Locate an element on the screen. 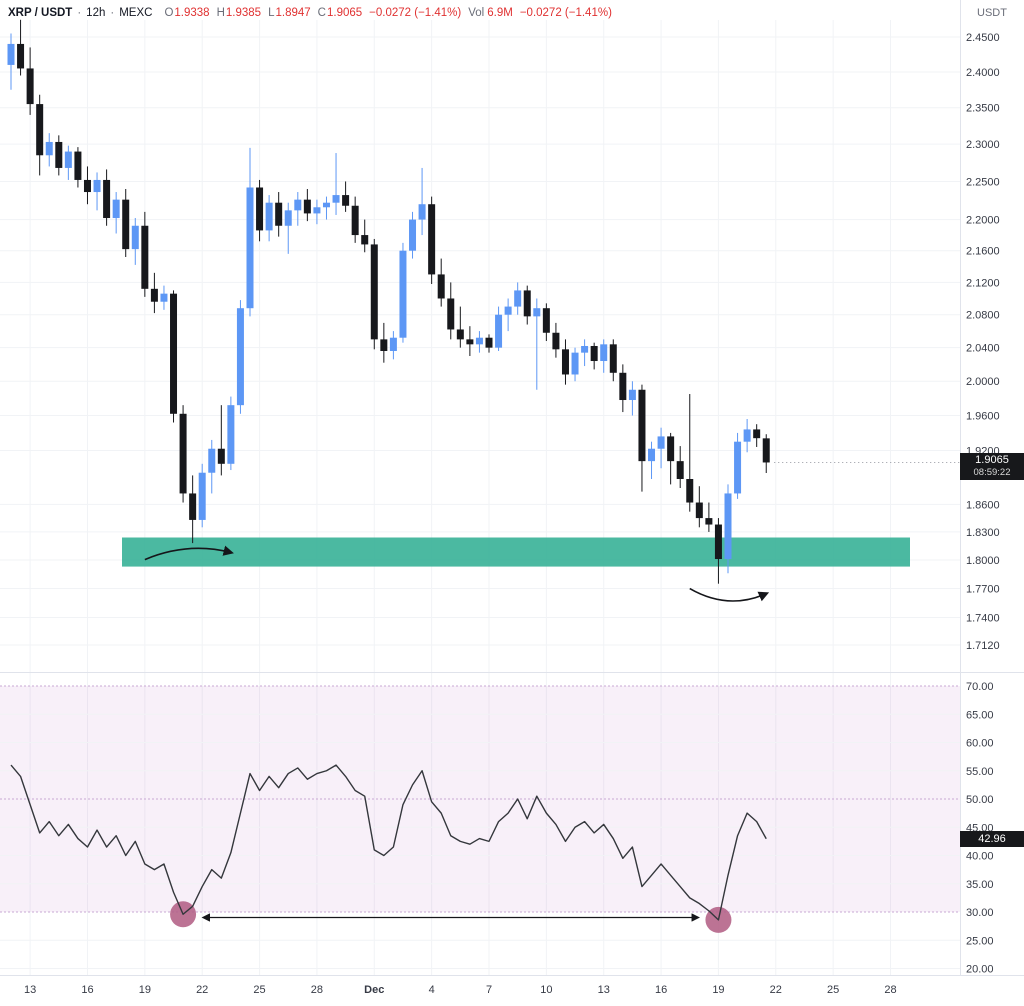  last-price-badge: 1.9065 08:59:22 is located at coordinates (992, 466).